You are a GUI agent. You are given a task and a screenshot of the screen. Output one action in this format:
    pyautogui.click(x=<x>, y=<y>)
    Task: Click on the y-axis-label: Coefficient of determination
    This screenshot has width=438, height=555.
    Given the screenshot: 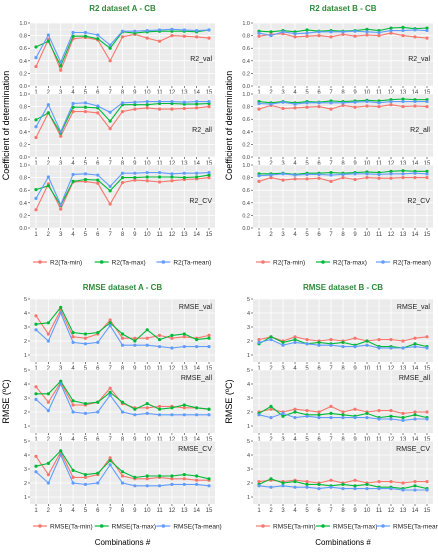 What is the action you would take?
    pyautogui.click(x=6, y=125)
    